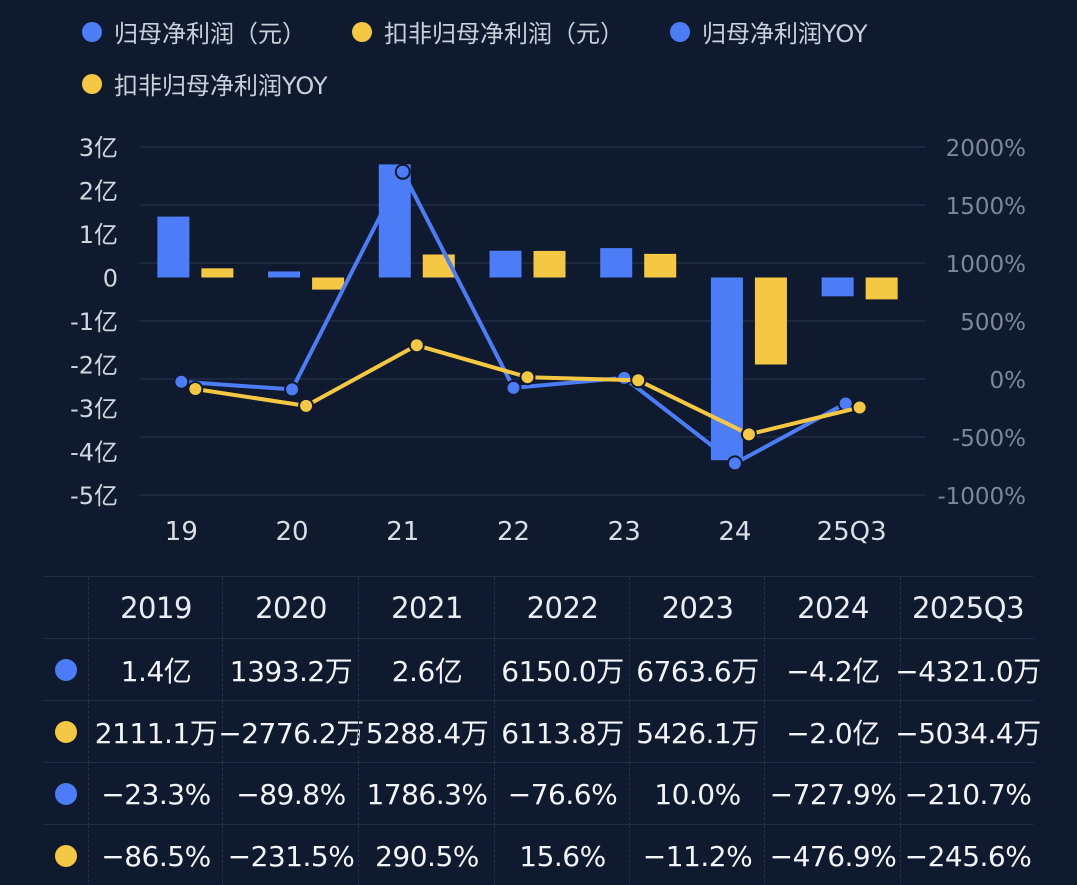  I want to click on left-axis-tick: 2亿, so click(98, 192).